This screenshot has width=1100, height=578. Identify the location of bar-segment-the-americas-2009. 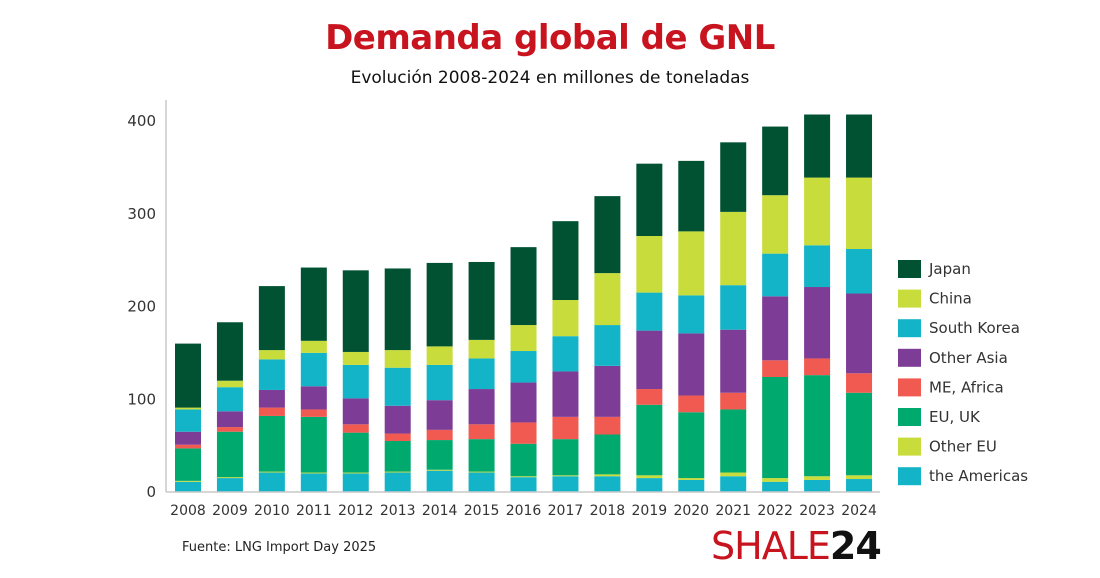
(229, 485).